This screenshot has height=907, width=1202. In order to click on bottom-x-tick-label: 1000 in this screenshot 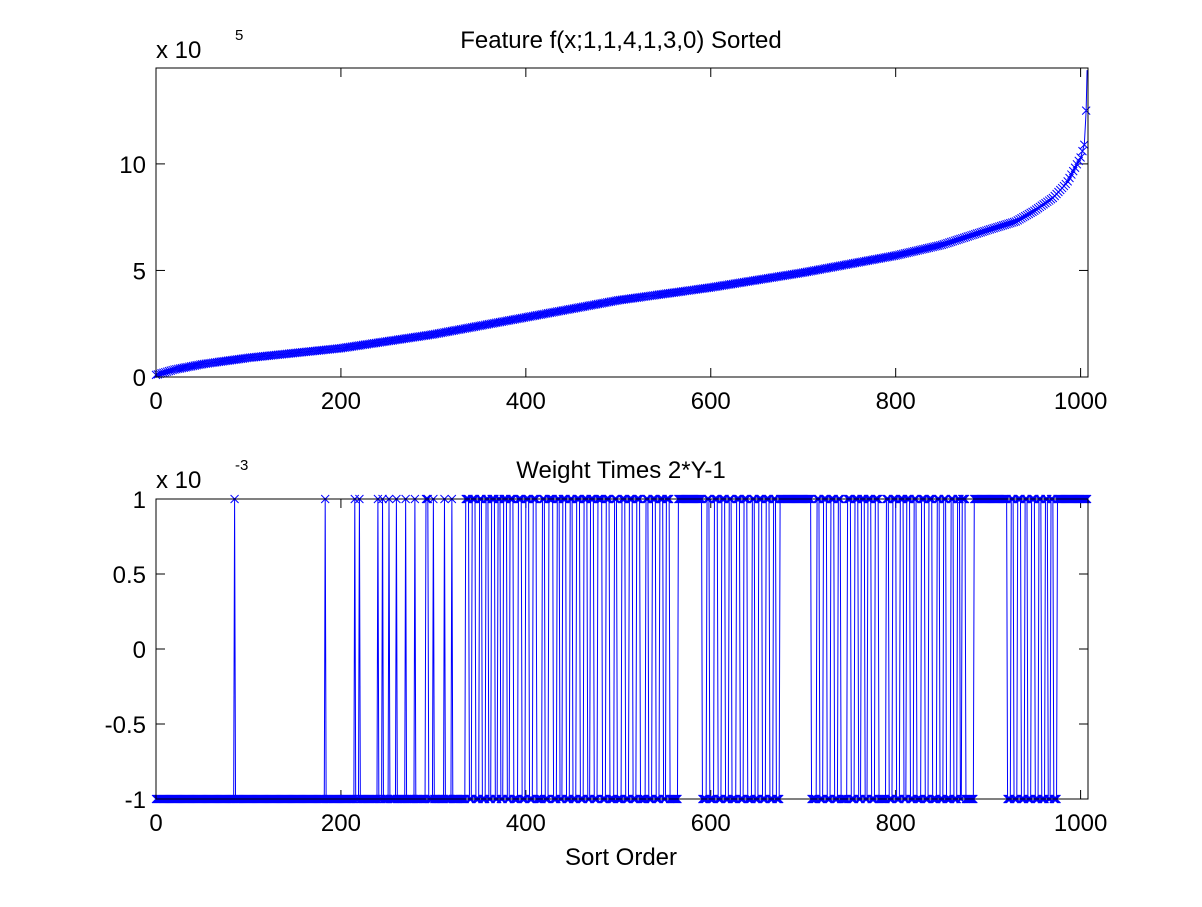, I will do `click(1080, 823)`.